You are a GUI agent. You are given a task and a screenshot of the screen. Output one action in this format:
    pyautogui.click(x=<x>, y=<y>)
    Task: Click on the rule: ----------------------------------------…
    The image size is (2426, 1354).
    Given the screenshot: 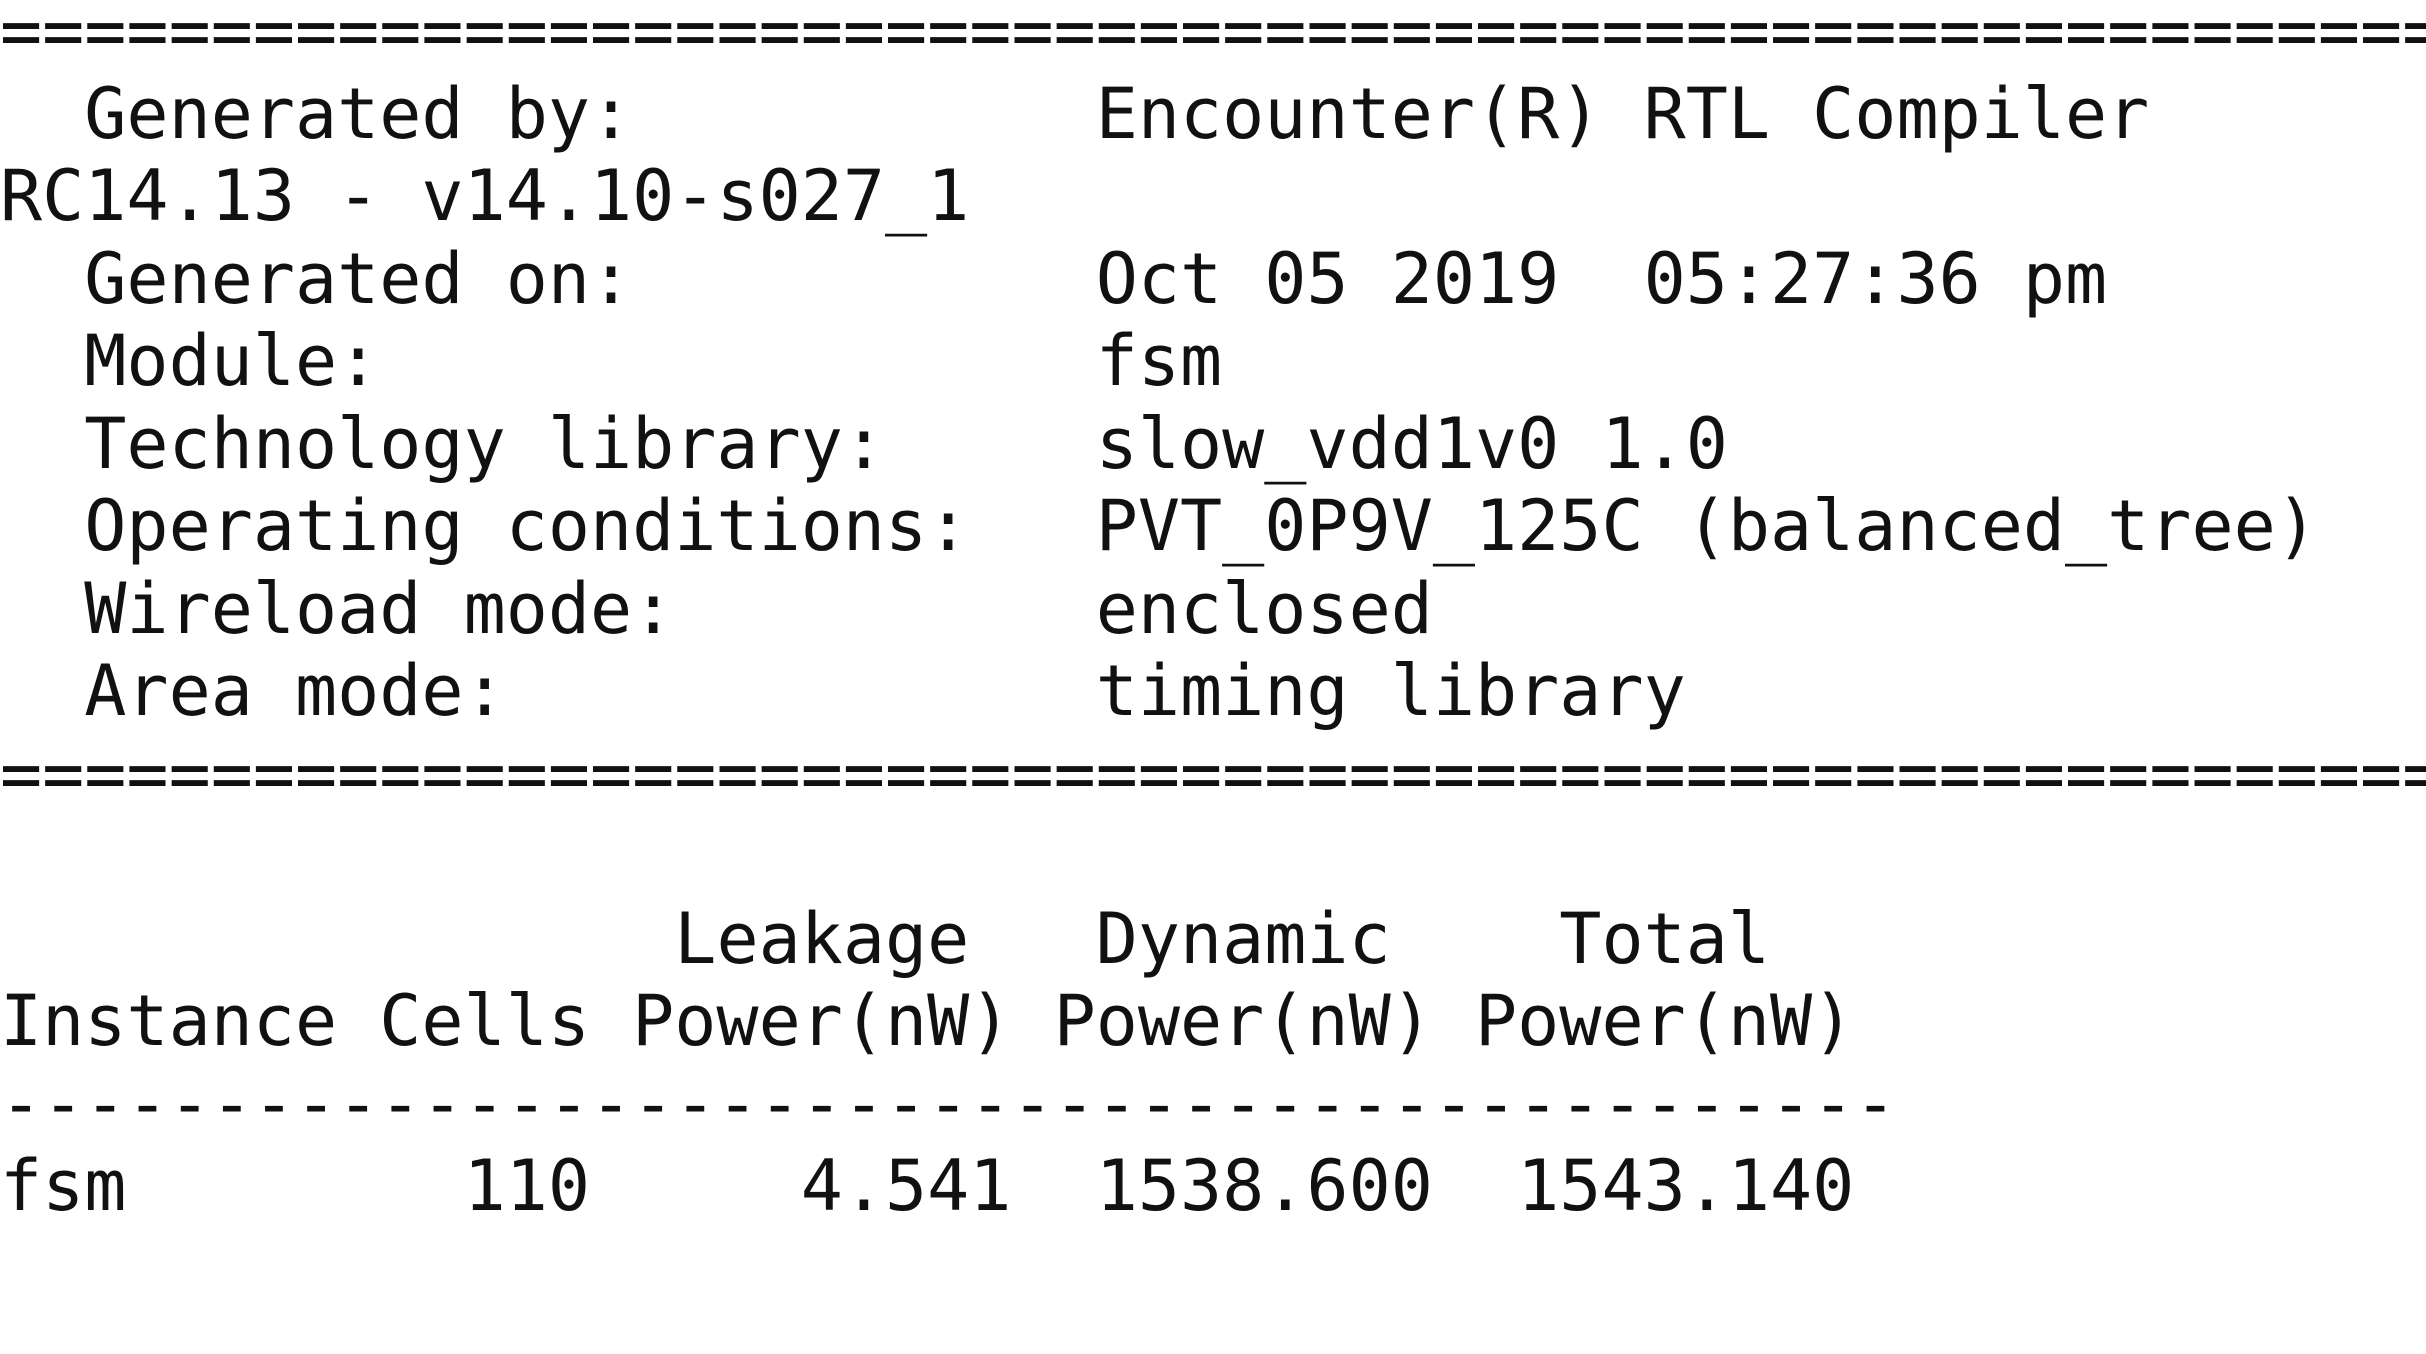 What is the action you would take?
    pyautogui.click(x=948, y=1103)
    